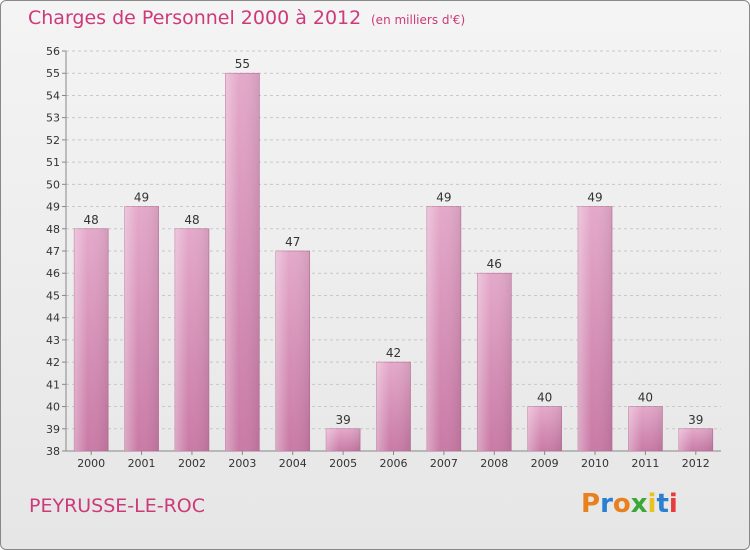  I want to click on x-tick-label: 2003, so click(242, 463).